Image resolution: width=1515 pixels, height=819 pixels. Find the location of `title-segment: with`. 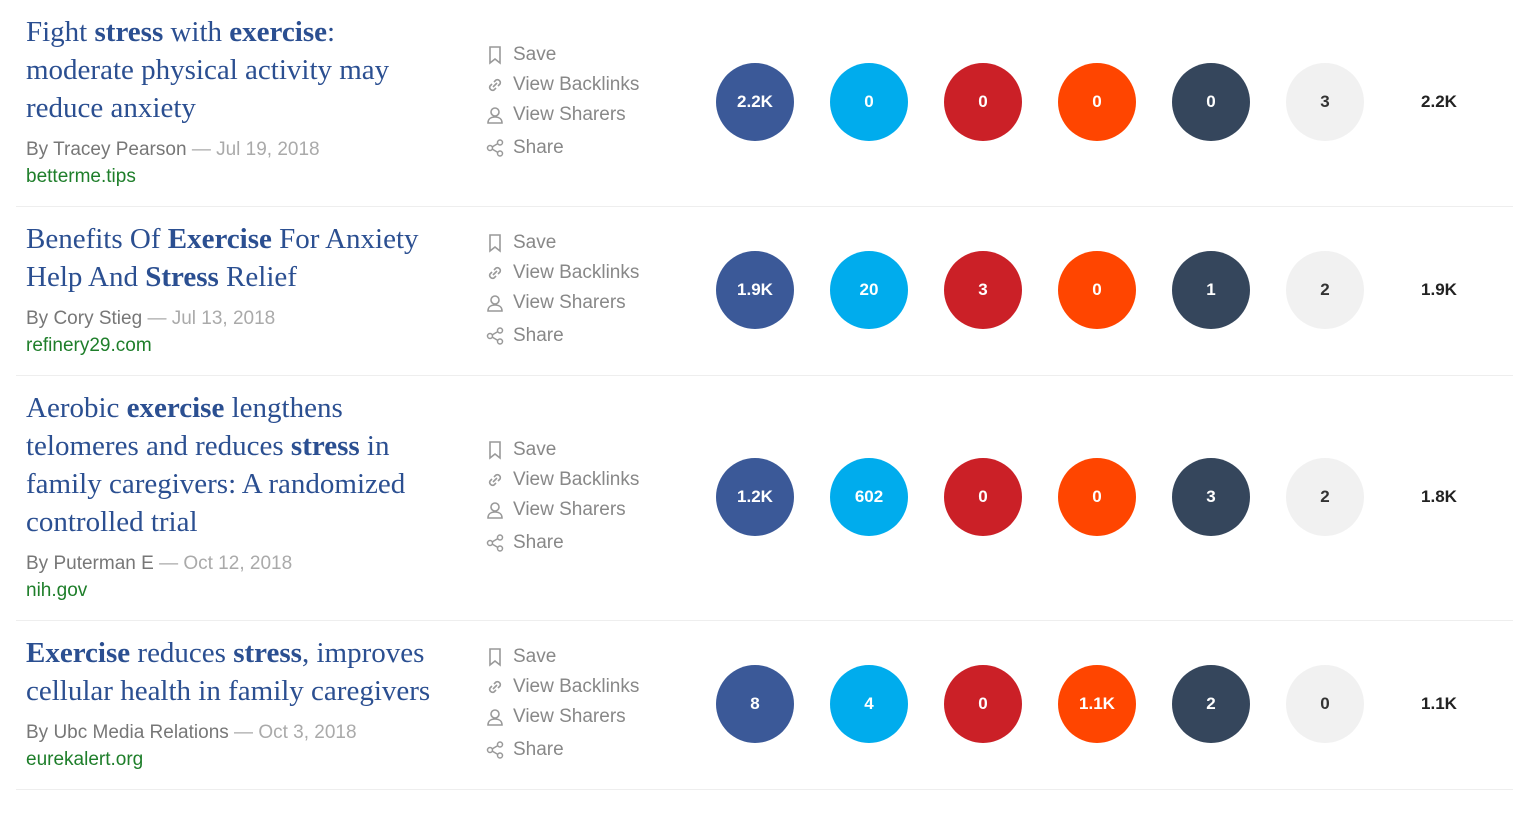

title-segment: with is located at coordinates (196, 32).